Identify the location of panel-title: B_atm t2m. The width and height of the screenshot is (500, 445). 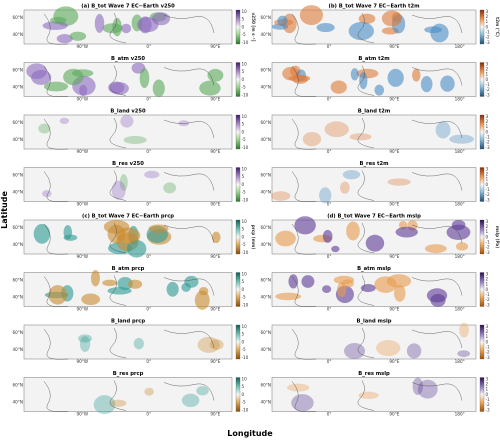
(373, 59).